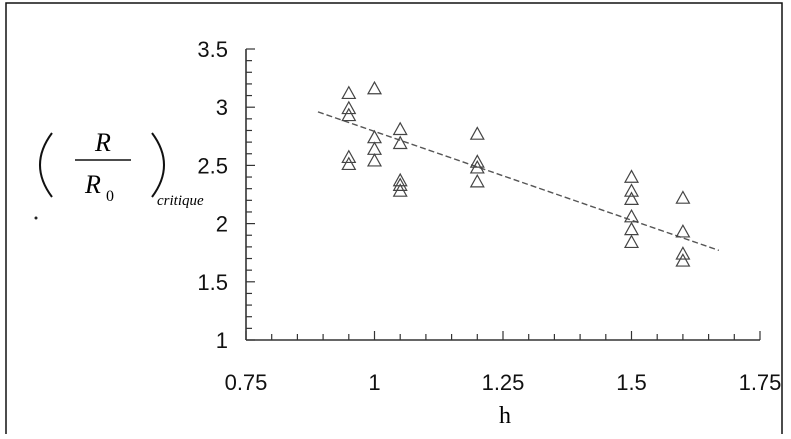 This screenshot has height=439, width=791. Describe the element at coordinates (110, 196) in the screenshot. I see `y-label-denominator-subscript: 0` at that location.